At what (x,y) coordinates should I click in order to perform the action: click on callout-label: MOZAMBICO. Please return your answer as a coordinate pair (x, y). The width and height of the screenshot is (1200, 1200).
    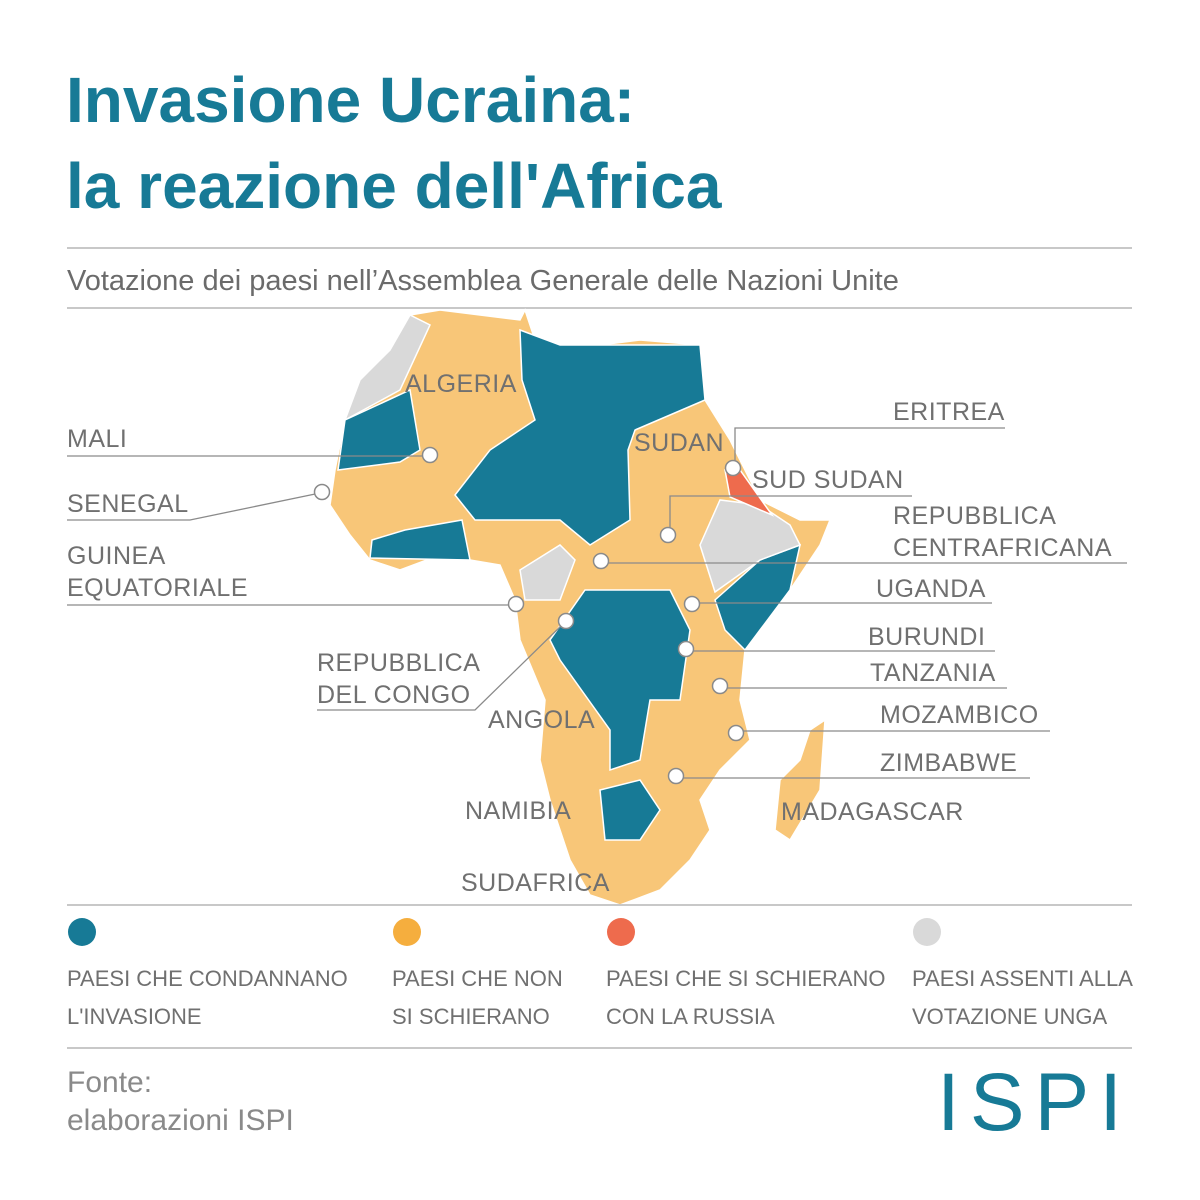
    Looking at the image, I should click on (959, 715).